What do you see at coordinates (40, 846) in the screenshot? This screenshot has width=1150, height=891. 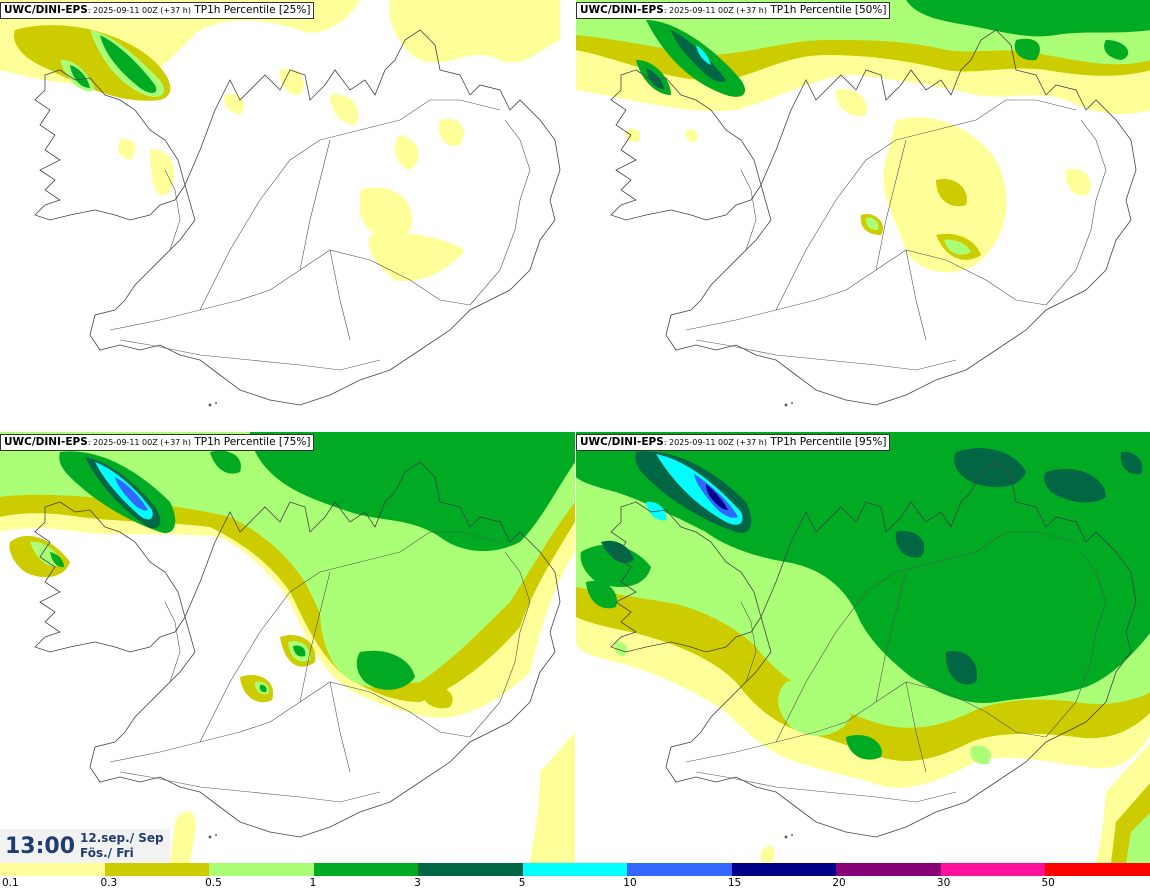 I see `valid-time: 13:00` at bounding box center [40, 846].